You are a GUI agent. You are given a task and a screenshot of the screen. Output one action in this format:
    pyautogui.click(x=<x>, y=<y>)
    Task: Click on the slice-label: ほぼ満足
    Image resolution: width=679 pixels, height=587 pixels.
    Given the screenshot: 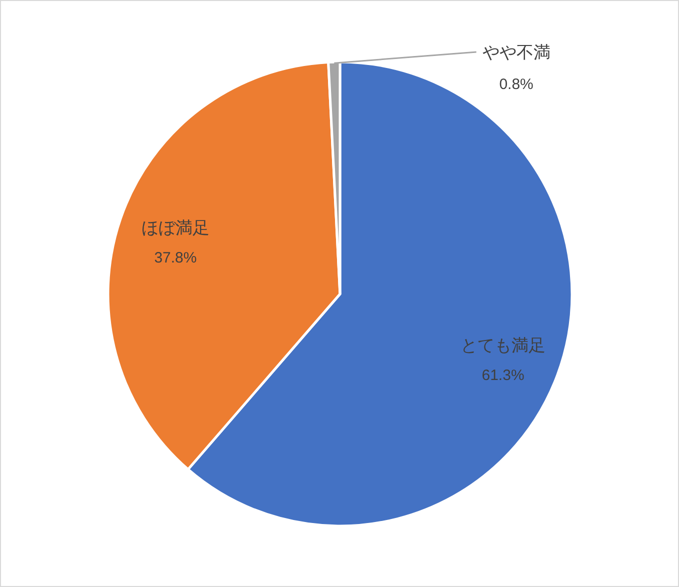 What is the action you would take?
    pyautogui.click(x=175, y=228)
    